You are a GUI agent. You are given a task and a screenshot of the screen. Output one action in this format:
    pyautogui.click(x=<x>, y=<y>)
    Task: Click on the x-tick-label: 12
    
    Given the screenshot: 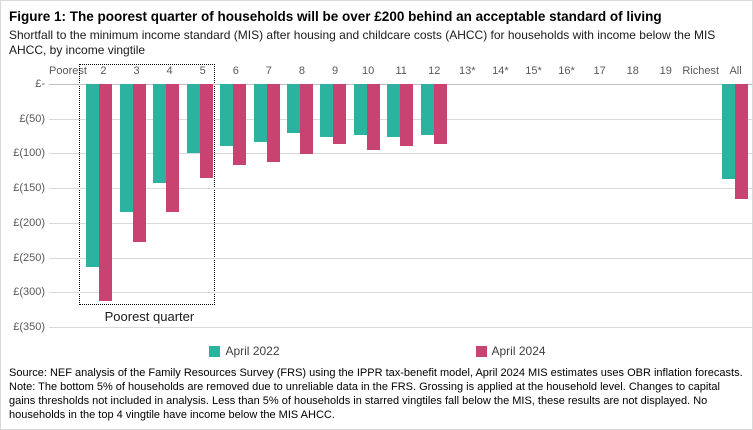 What is the action you would take?
    pyautogui.click(x=434, y=71)
    